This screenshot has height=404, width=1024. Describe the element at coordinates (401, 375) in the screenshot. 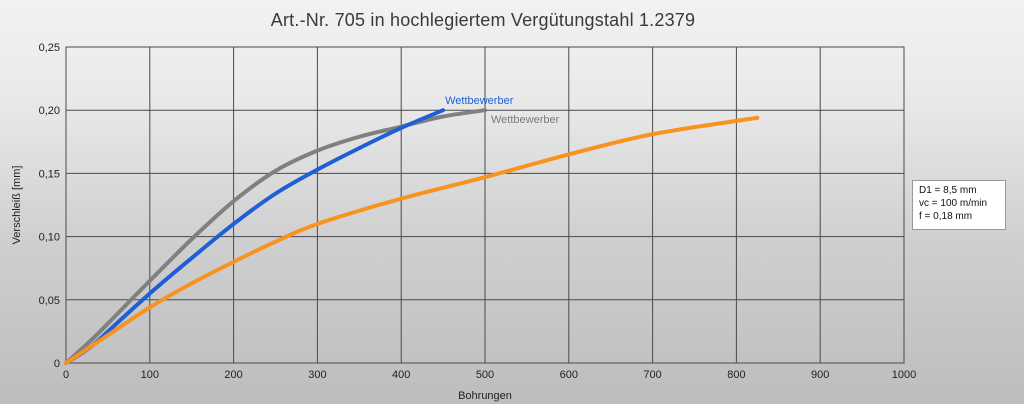

I see `x-tick-label: 400` at that location.